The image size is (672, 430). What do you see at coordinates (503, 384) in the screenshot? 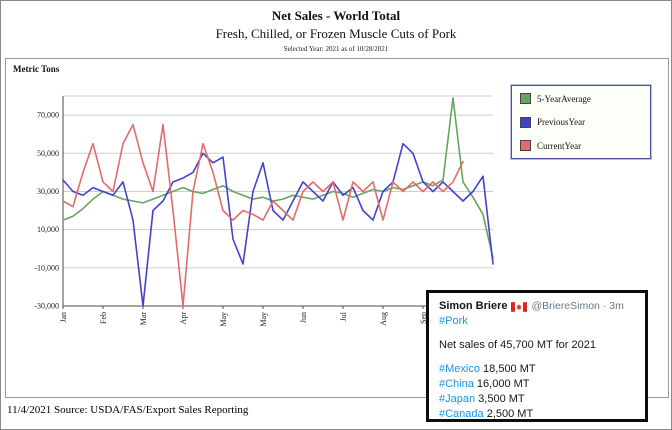
I see `stat-value-china: 16,000 MT` at bounding box center [503, 384].